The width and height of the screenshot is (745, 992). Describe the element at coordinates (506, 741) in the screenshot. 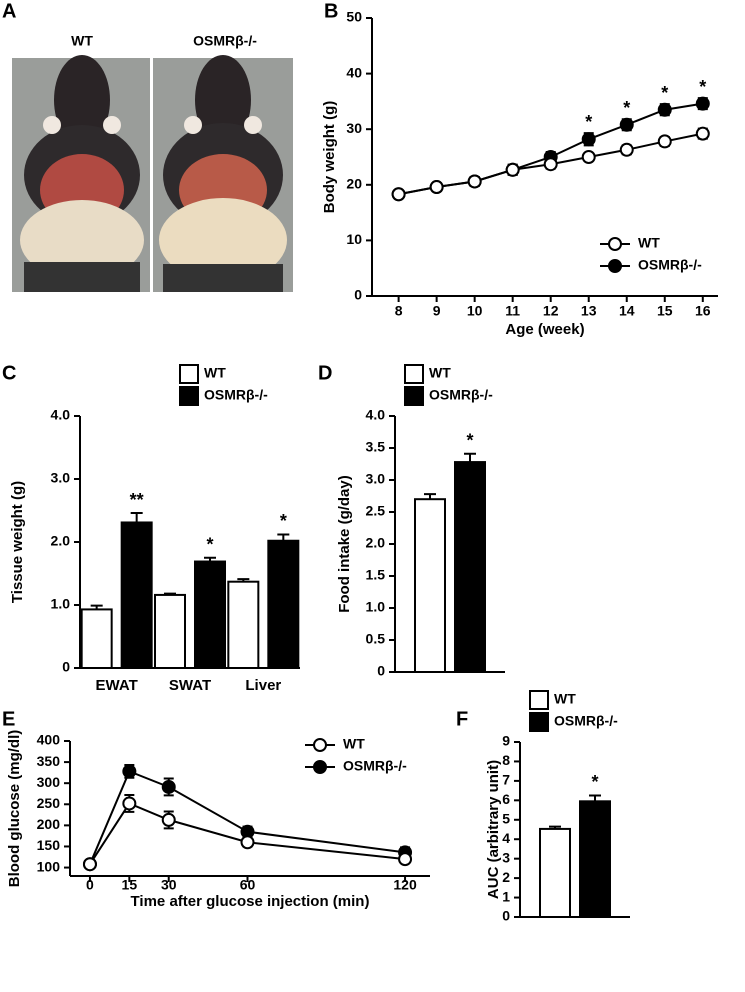

I see `y-tick-label: 9` at that location.